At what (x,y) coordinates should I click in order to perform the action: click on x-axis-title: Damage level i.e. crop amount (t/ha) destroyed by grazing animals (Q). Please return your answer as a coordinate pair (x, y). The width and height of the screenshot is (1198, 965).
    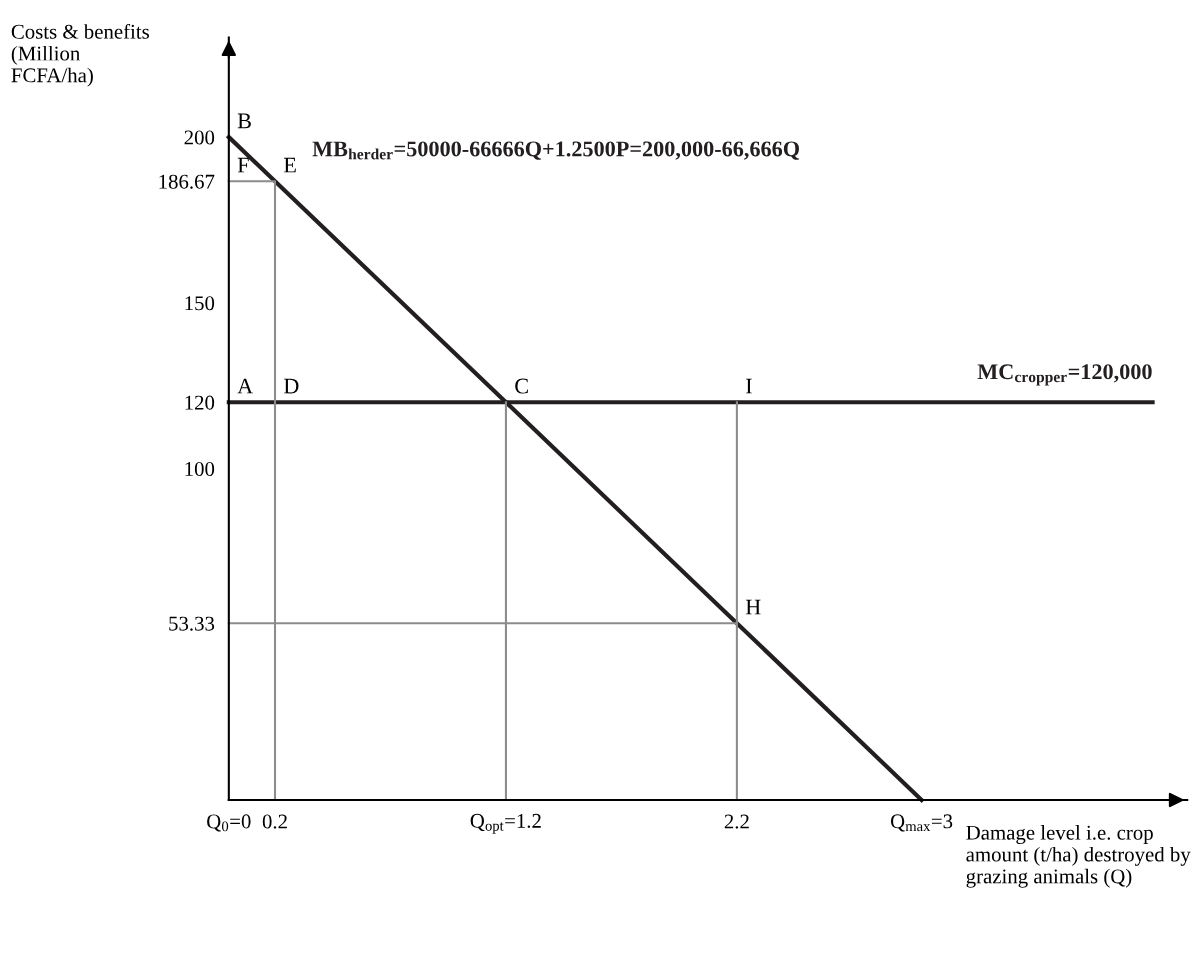
    Looking at the image, I should click on (1078, 856).